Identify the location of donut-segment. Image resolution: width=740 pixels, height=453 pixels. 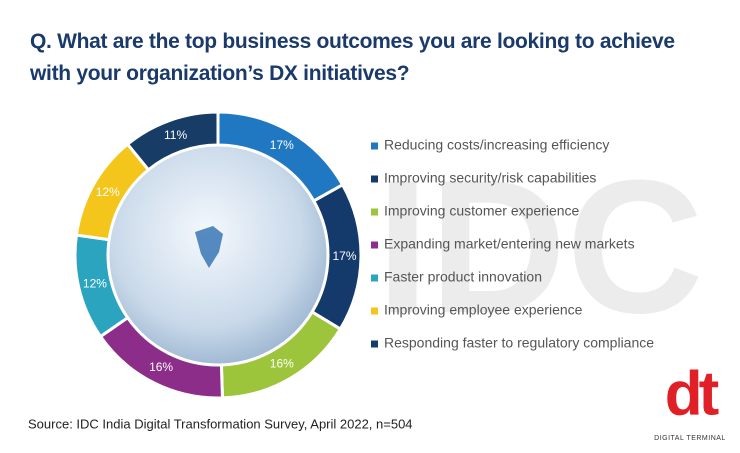
(172, 141).